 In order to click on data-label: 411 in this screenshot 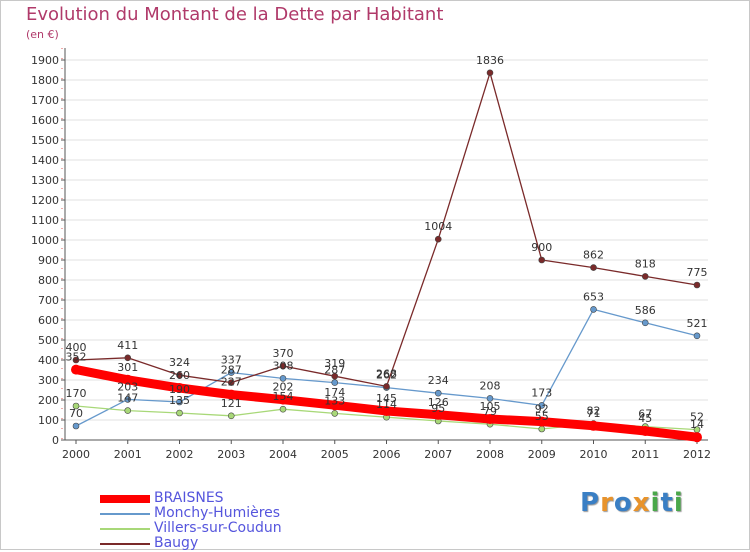, I will do `click(127, 345)`.